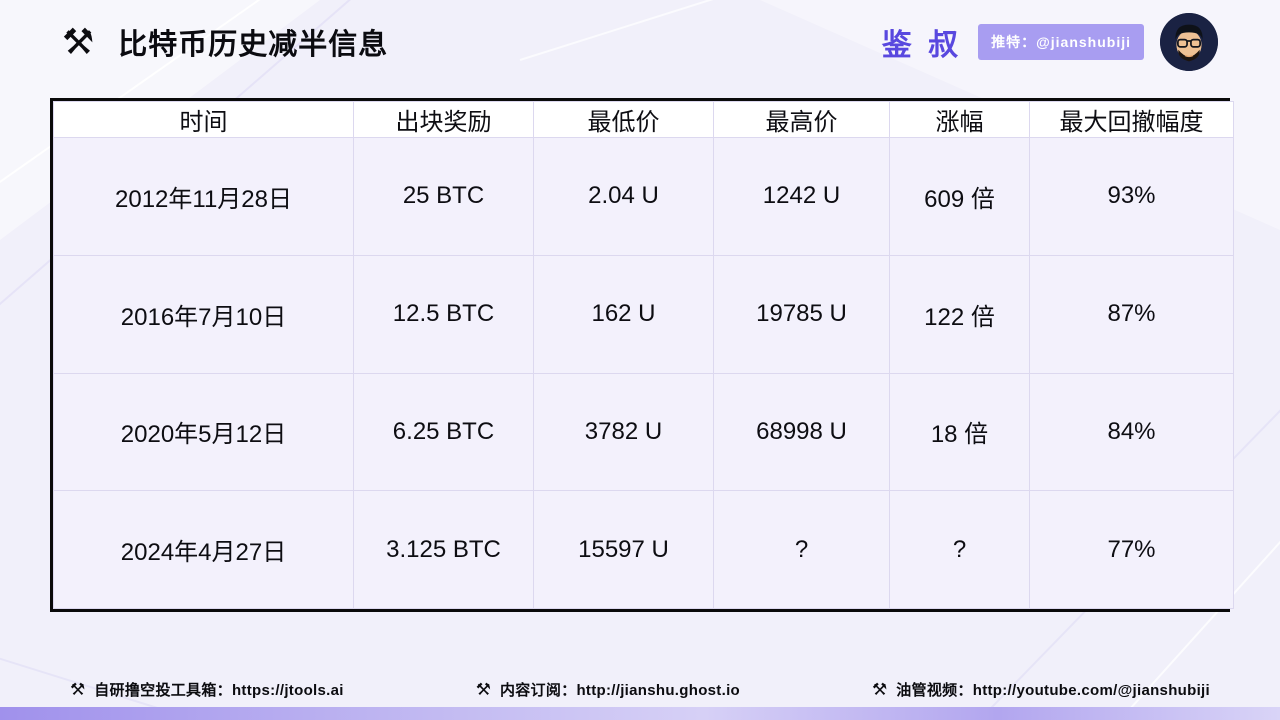 Image resolution: width=1280 pixels, height=720 pixels. What do you see at coordinates (959, 432) in the screenshot?
I see `table-cell: 18 倍` at bounding box center [959, 432].